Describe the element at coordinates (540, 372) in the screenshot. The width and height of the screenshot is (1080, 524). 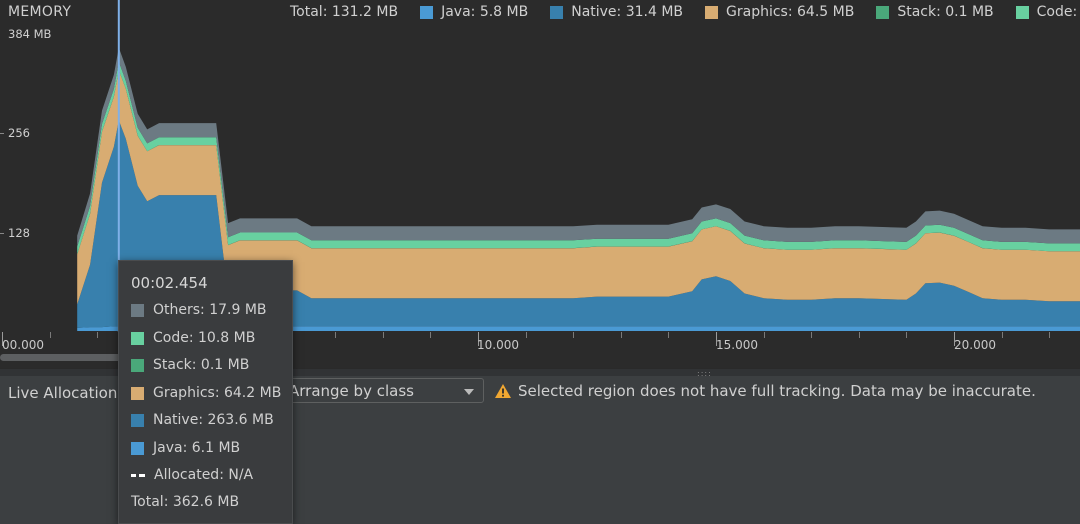
I see `splitter` at that location.